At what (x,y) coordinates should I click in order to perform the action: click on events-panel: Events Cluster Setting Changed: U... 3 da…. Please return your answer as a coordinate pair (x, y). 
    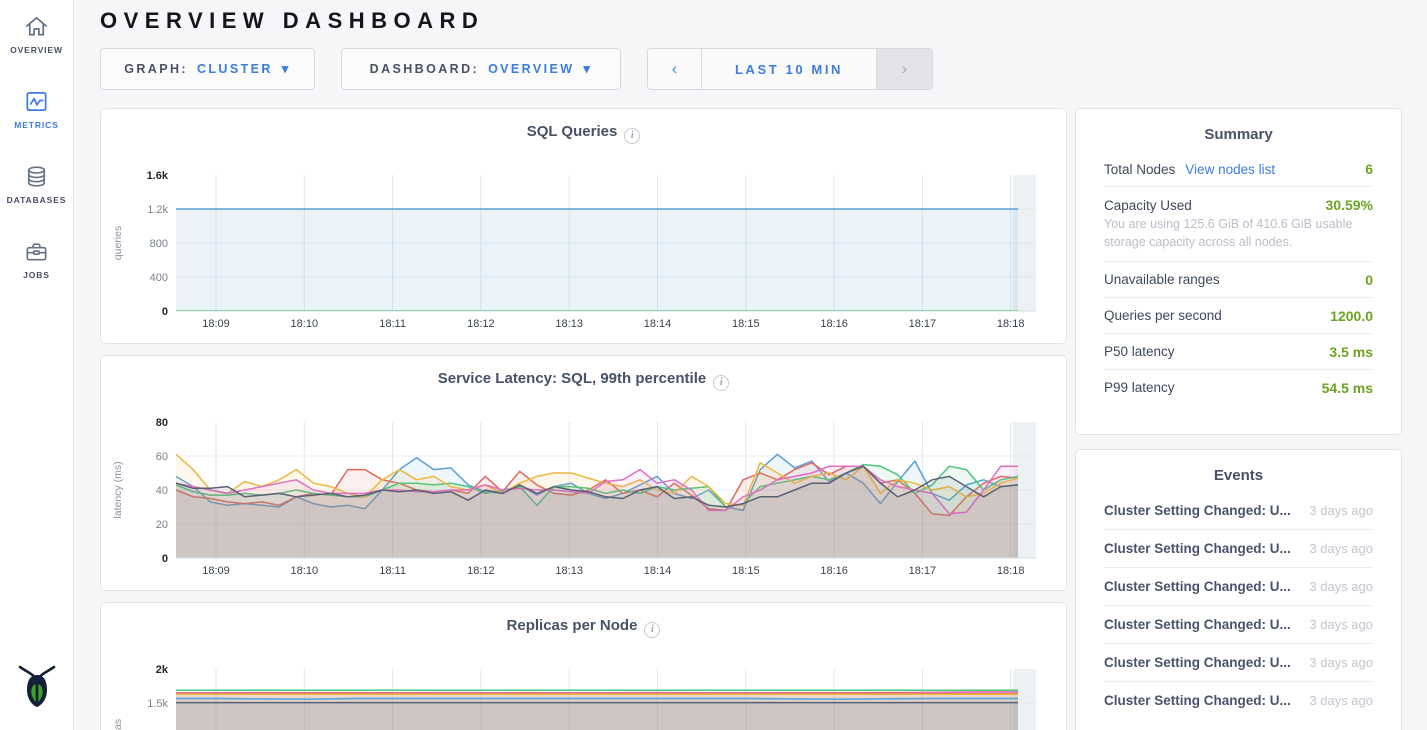
    Looking at the image, I should click on (1238, 589).